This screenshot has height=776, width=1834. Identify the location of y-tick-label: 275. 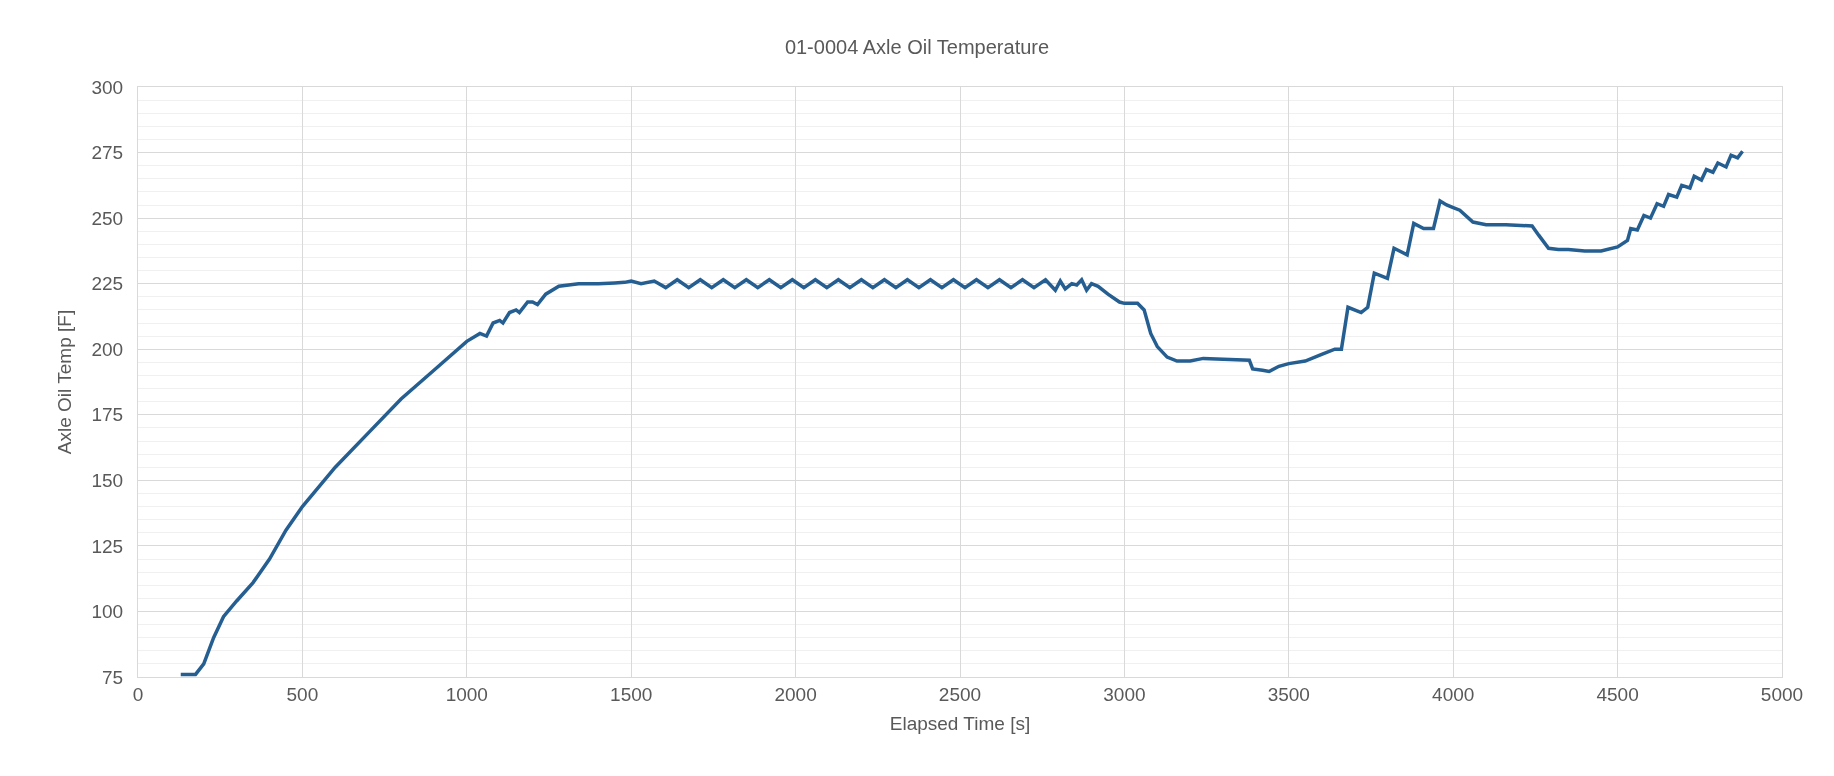
(107, 153).